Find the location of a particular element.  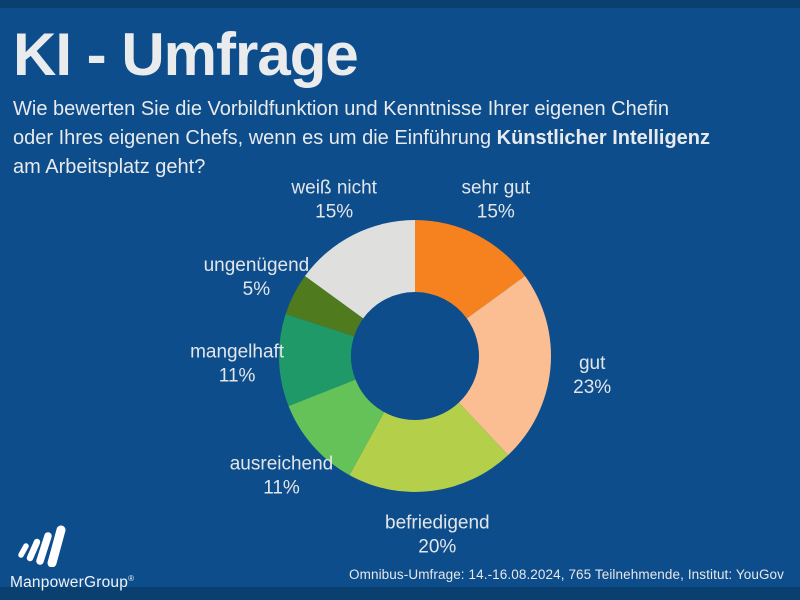

donut-segment-sehr-gut is located at coordinates (470, 269).